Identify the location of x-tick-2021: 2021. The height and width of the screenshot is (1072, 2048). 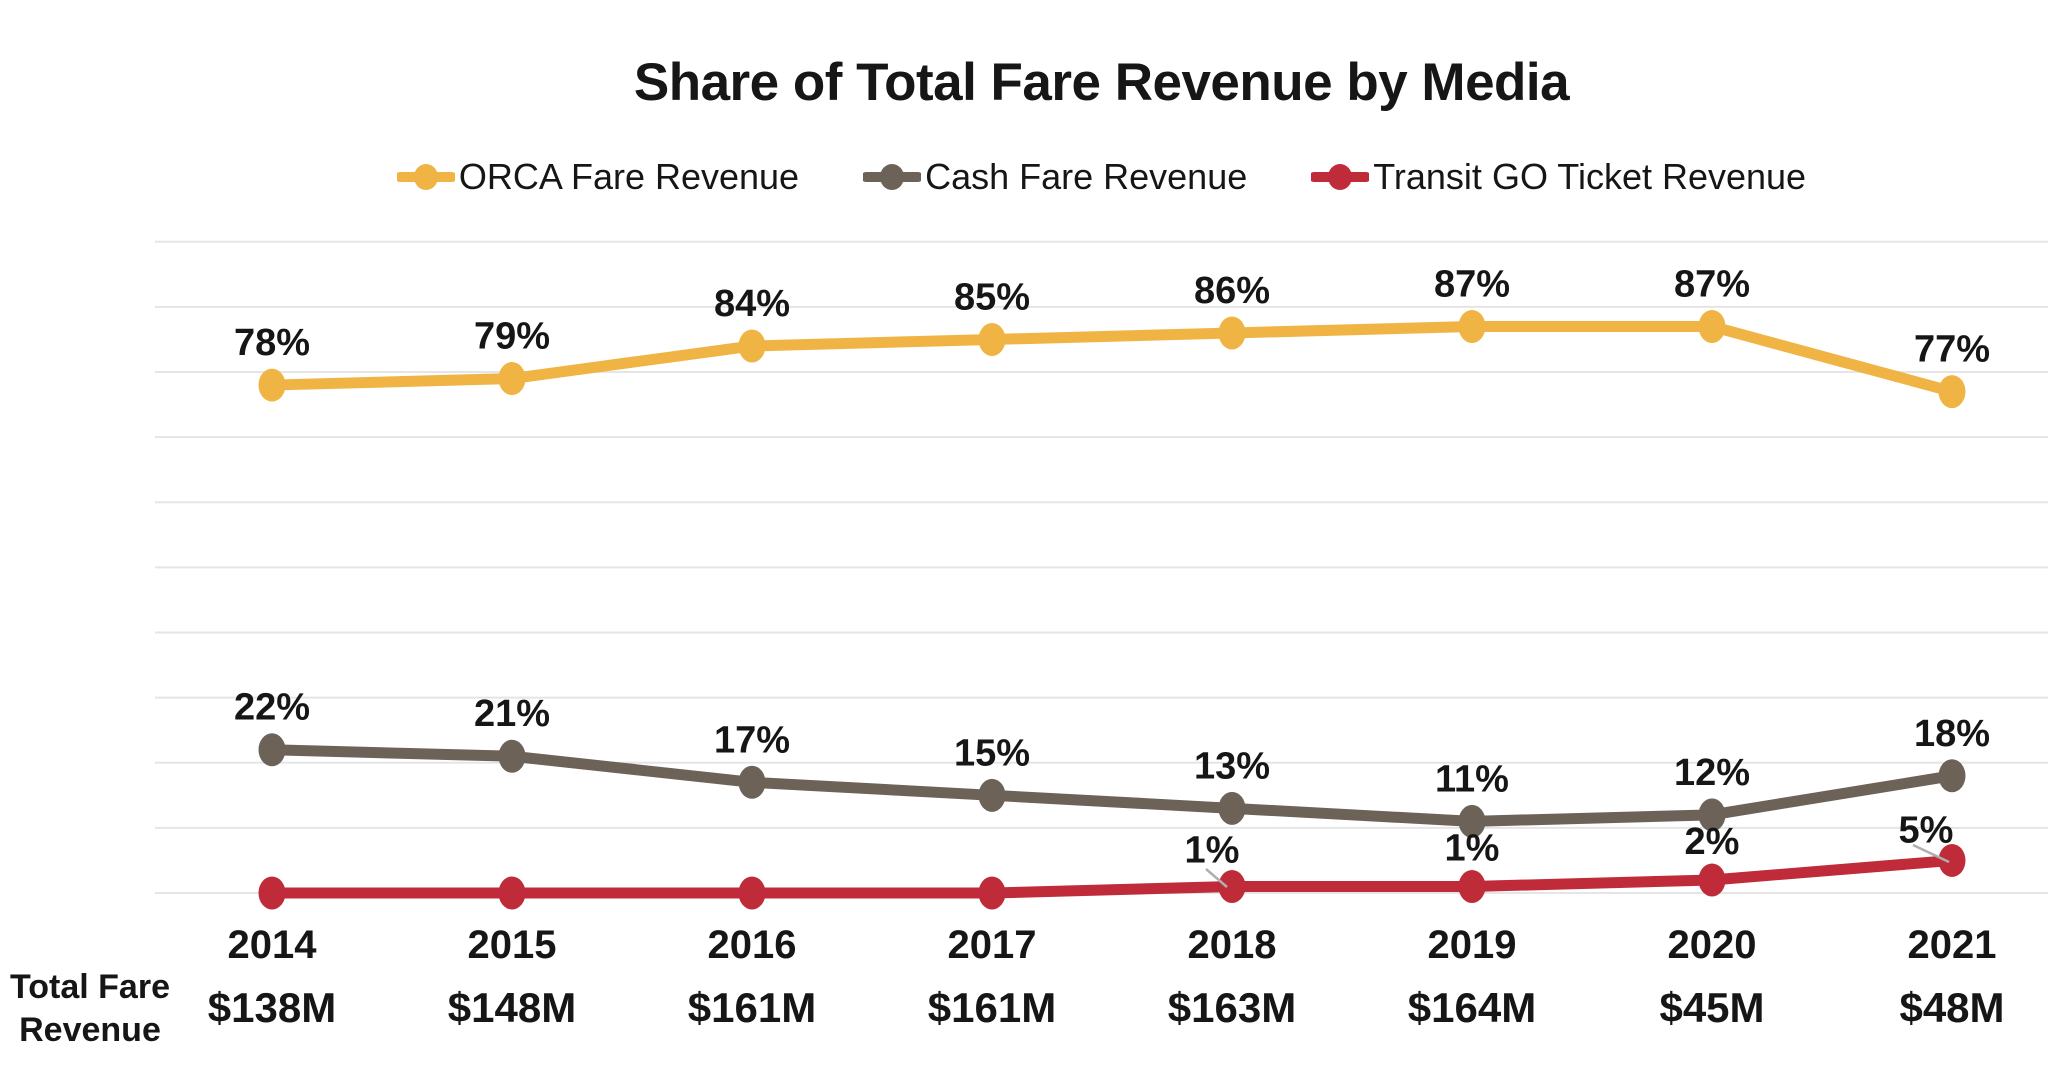
(1952, 945).